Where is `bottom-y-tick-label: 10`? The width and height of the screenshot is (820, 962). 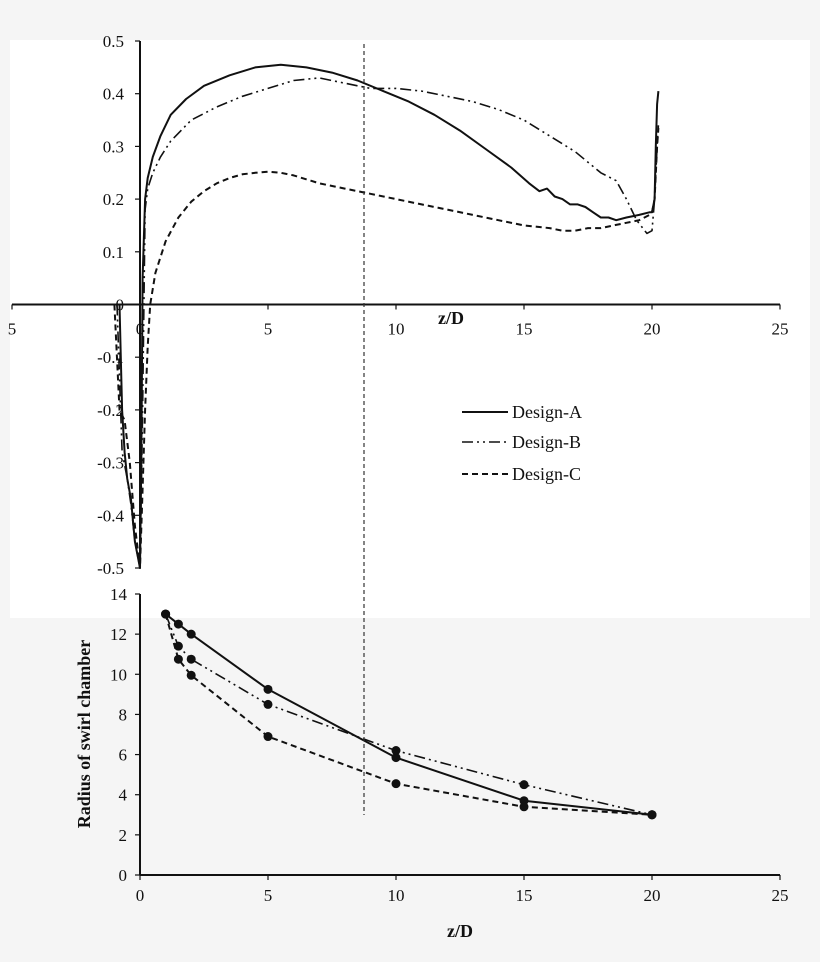 bottom-y-tick-label: 10 is located at coordinates (118, 674).